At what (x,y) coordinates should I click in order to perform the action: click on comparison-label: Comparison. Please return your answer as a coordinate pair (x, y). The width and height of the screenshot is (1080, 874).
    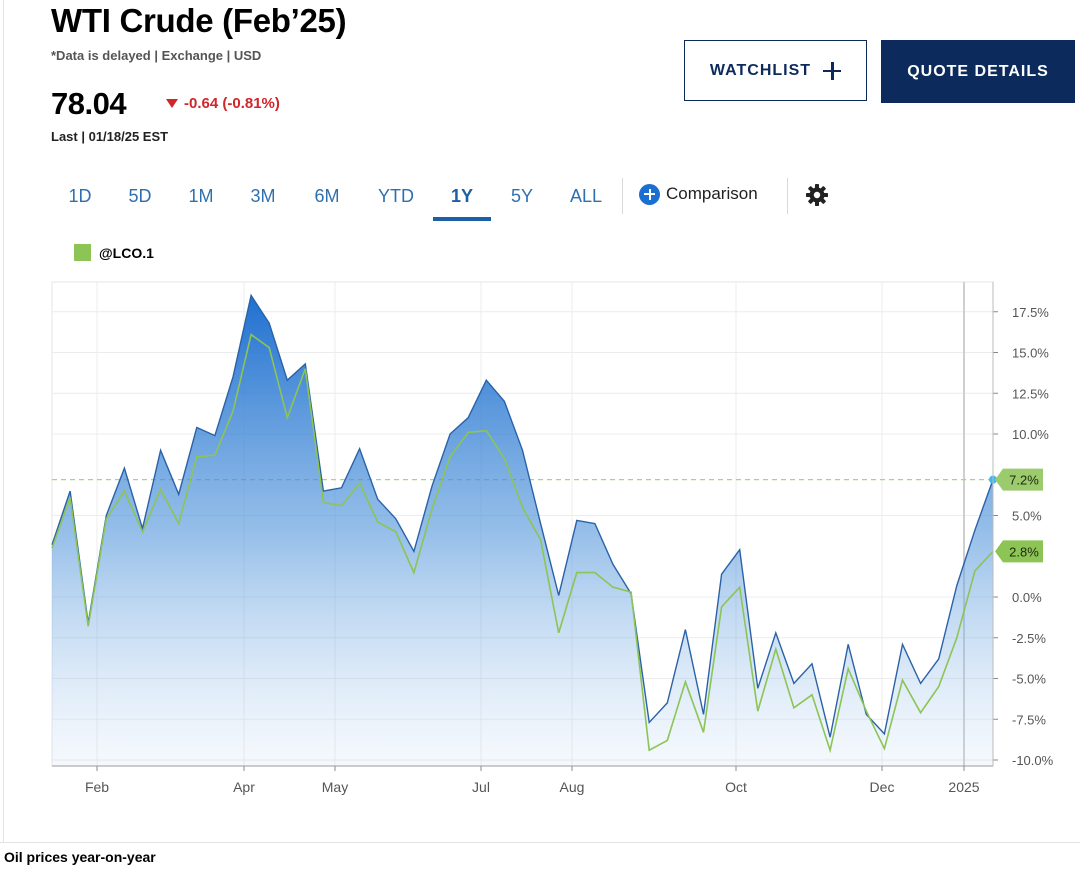
    Looking at the image, I should click on (712, 193).